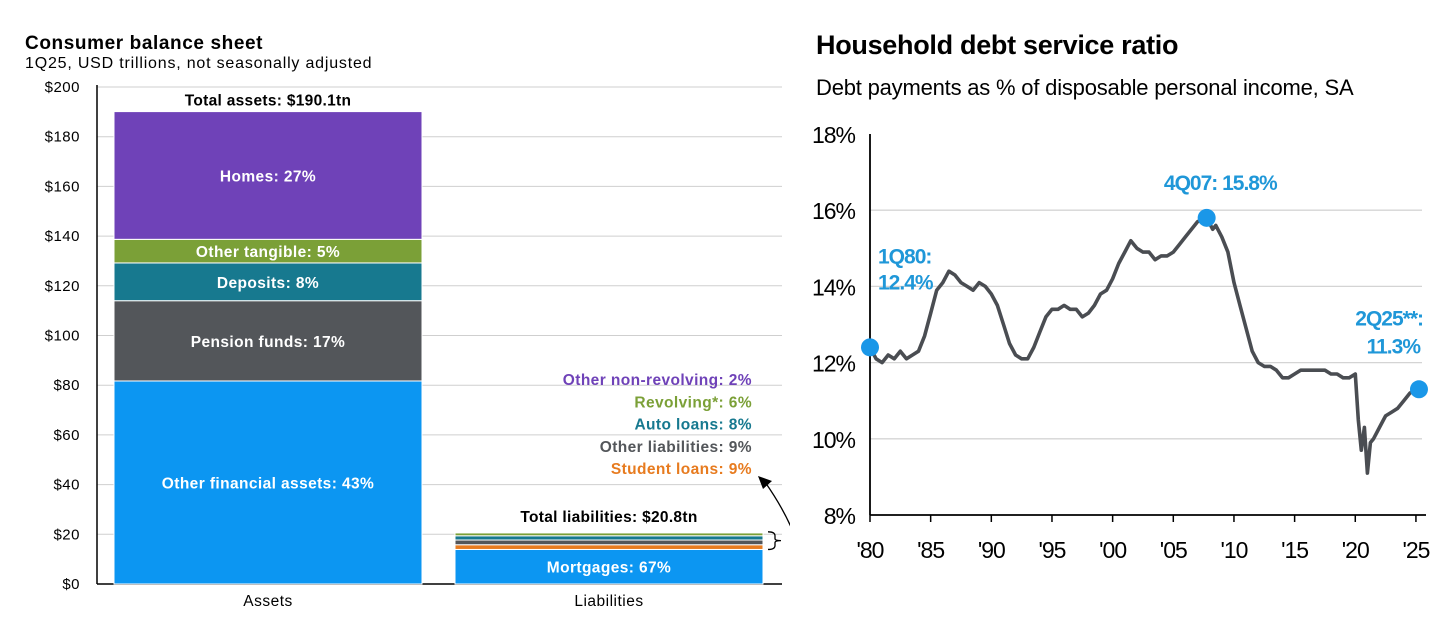  I want to click on bar-label-deposits: Deposits: 8%, so click(268, 283).